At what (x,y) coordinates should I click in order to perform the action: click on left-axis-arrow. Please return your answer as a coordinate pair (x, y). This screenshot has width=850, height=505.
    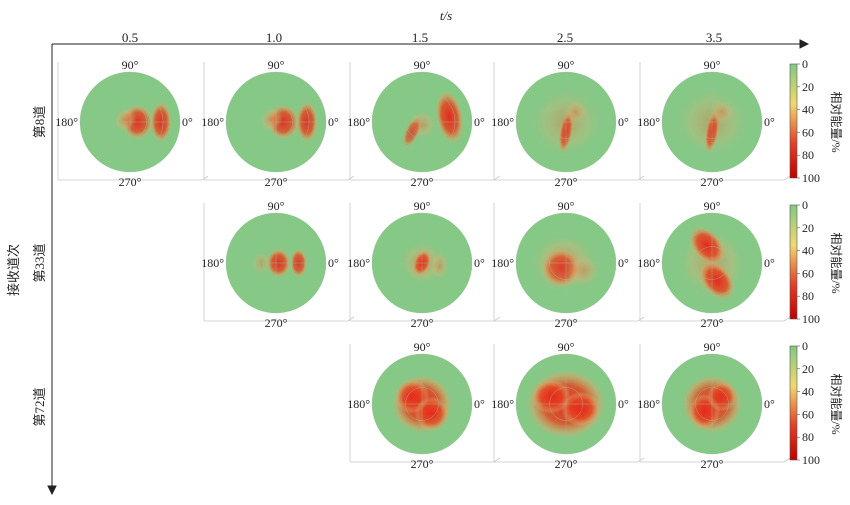
    Looking at the image, I should click on (52, 490).